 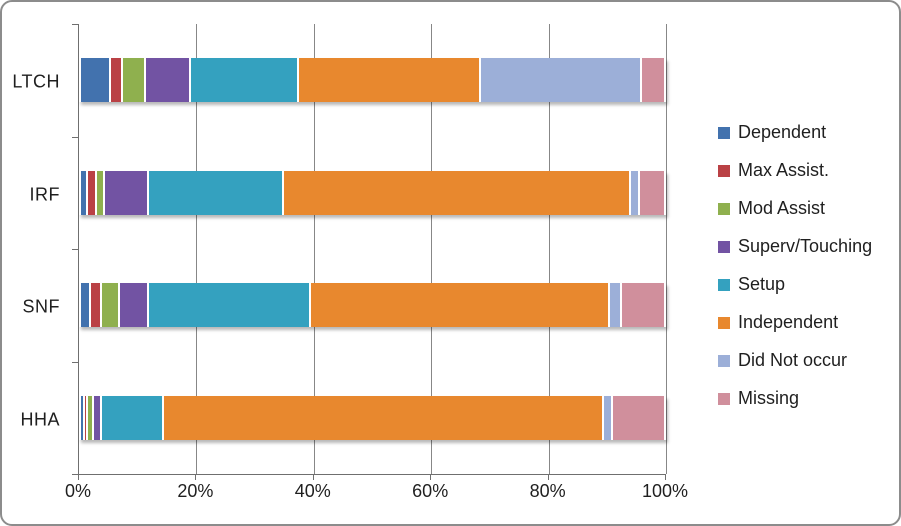 I want to click on x-tick-label-60: 60%, so click(x=430, y=491).